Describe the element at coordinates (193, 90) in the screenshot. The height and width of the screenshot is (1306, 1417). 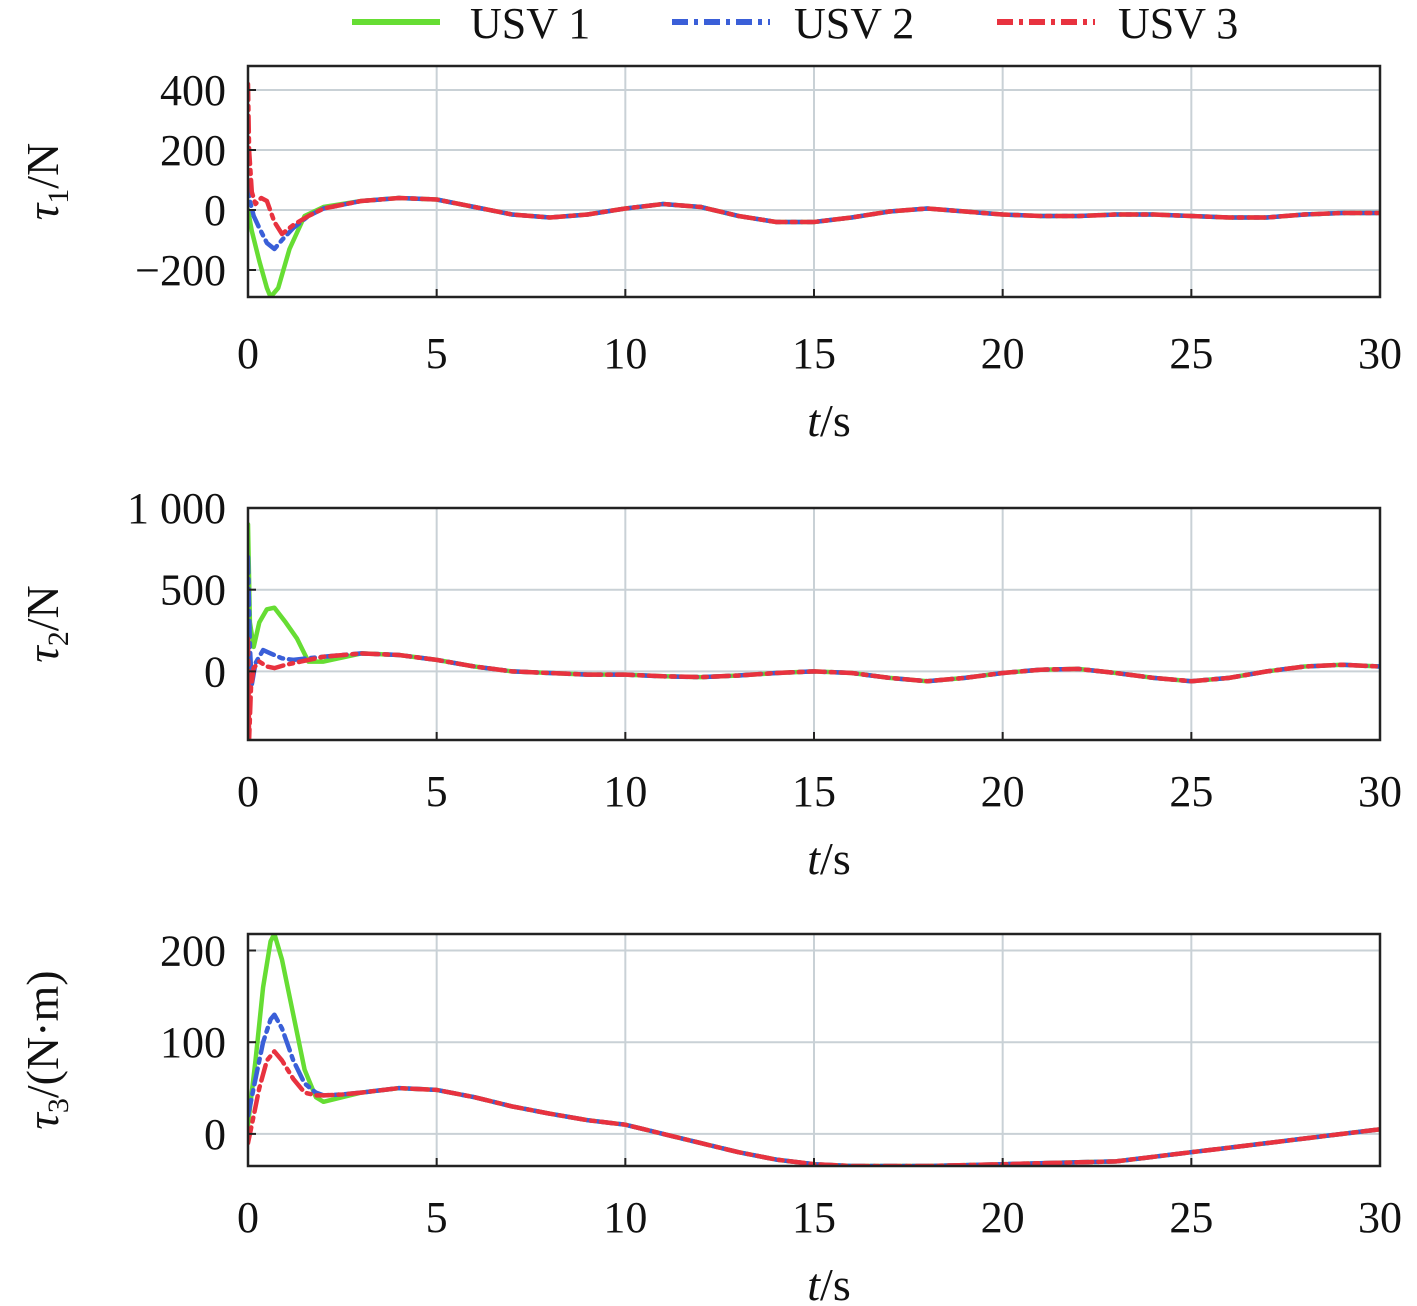
I see `y-tick-label: 400` at that location.